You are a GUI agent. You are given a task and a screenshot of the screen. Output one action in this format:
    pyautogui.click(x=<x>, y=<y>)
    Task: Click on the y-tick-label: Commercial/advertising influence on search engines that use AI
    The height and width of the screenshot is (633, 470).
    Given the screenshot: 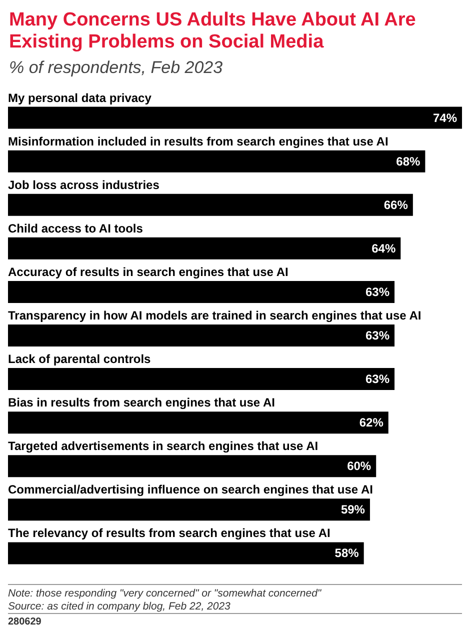 What is the action you would take?
    pyautogui.click(x=190, y=489)
    